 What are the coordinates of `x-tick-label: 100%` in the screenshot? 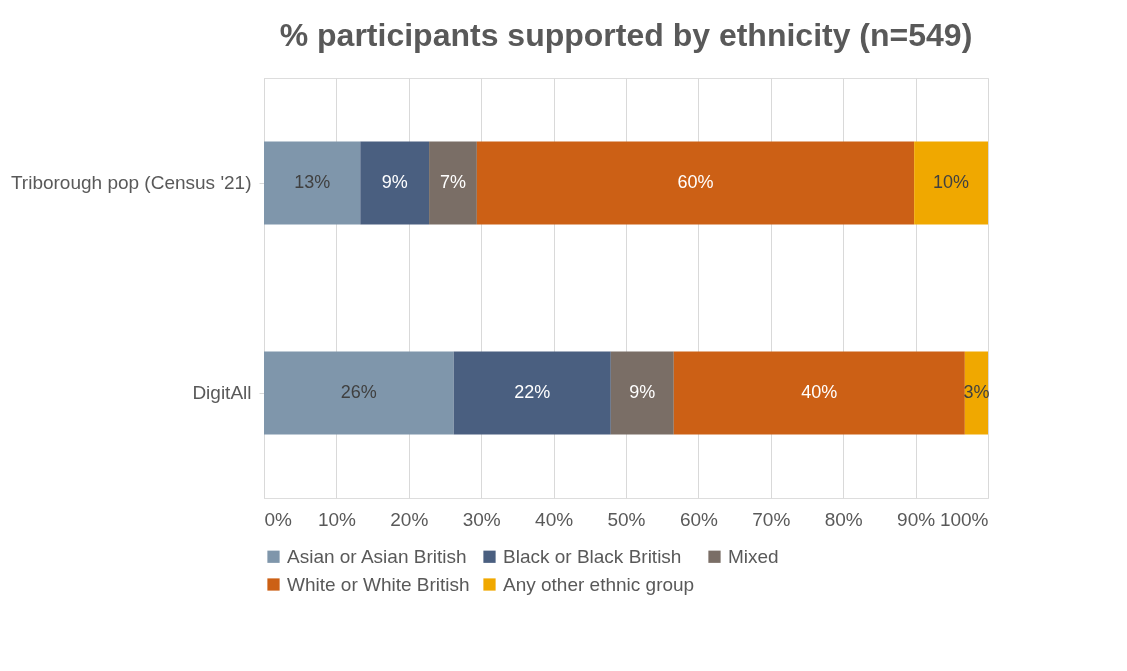 It's located at (964, 519).